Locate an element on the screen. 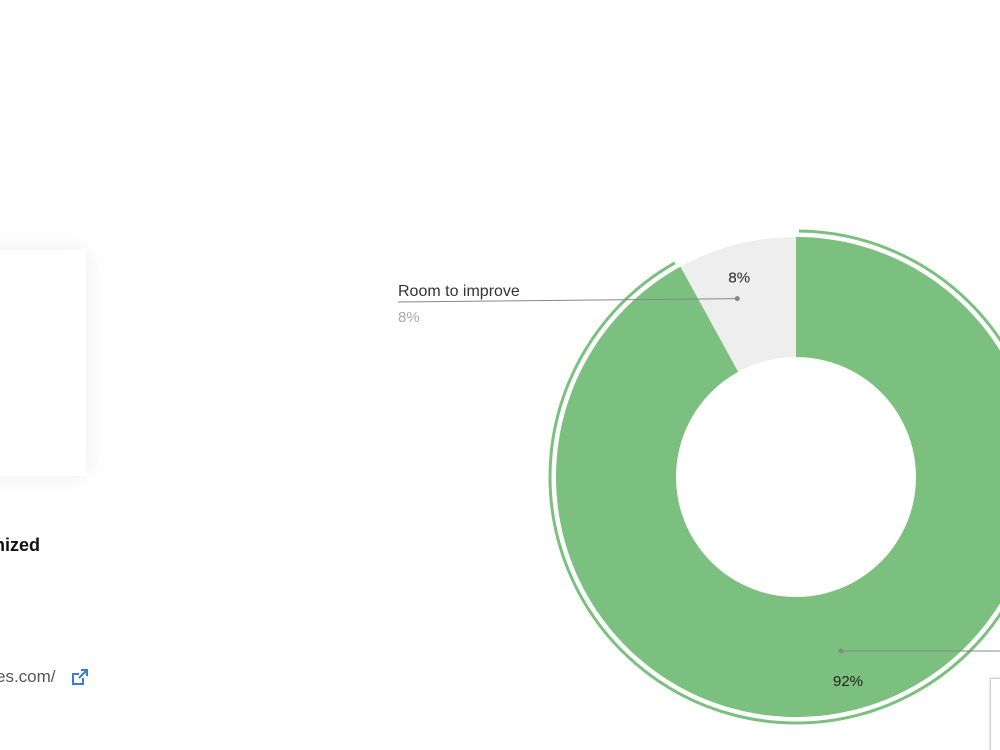 The width and height of the screenshot is (1000, 750). donut-slice is located at coordinates (738, 304).